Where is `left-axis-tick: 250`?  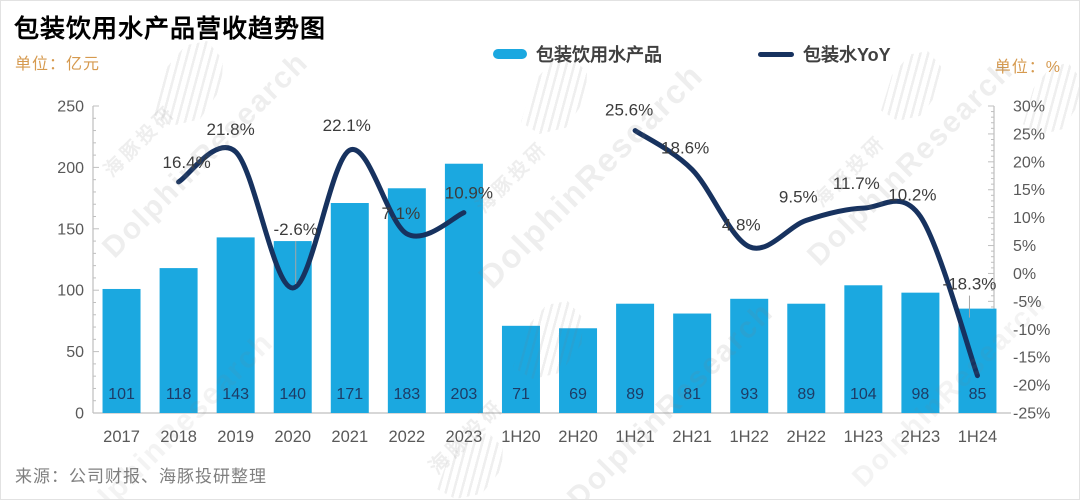
left-axis-tick: 250 is located at coordinates (70, 107).